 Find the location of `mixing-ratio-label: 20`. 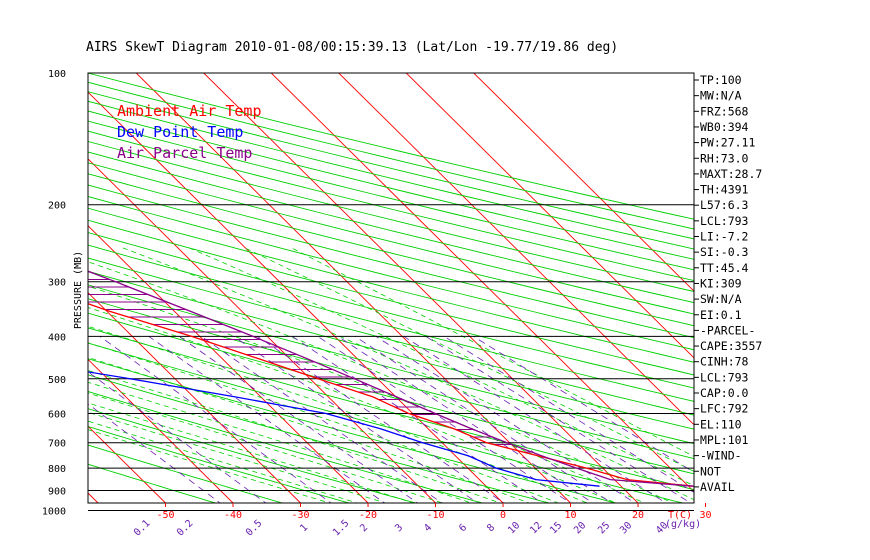

mixing-ratio-label: 20 is located at coordinates (580, 528).